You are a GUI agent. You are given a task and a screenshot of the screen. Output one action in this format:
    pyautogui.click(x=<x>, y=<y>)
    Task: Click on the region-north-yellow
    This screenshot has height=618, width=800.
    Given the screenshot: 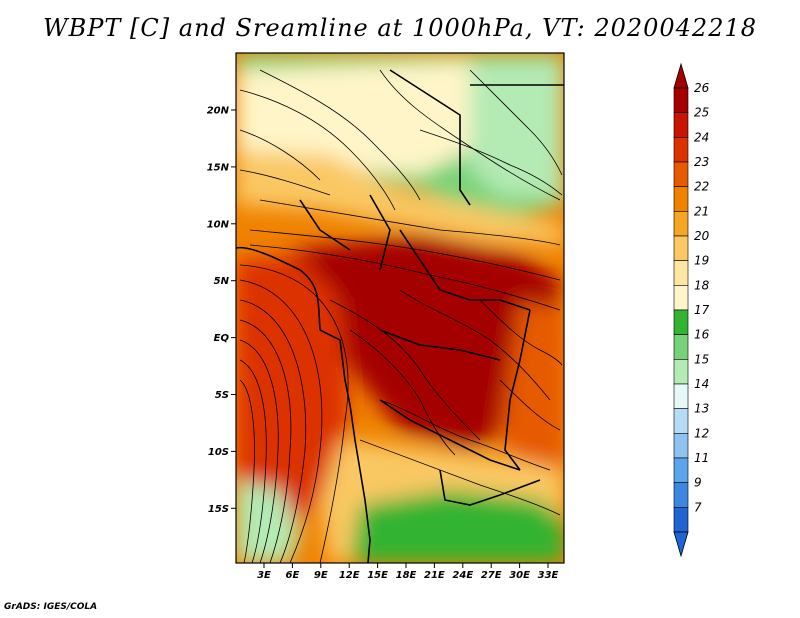 What is the action you would take?
    pyautogui.click(x=400, y=197)
    